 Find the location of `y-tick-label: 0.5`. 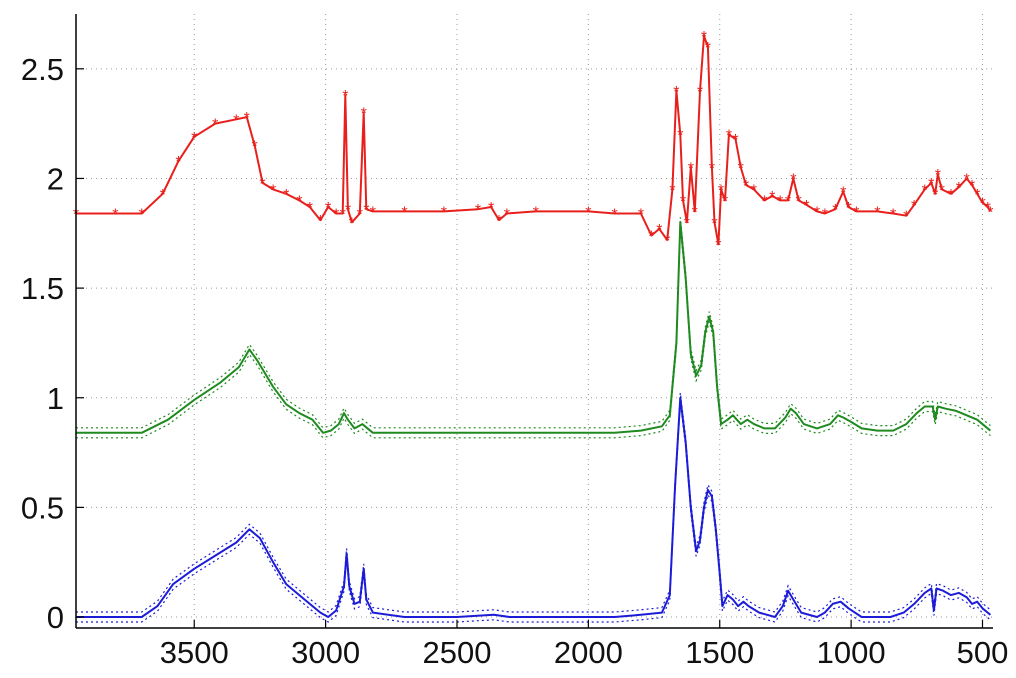

y-tick-label: 0.5 is located at coordinates (42, 507).